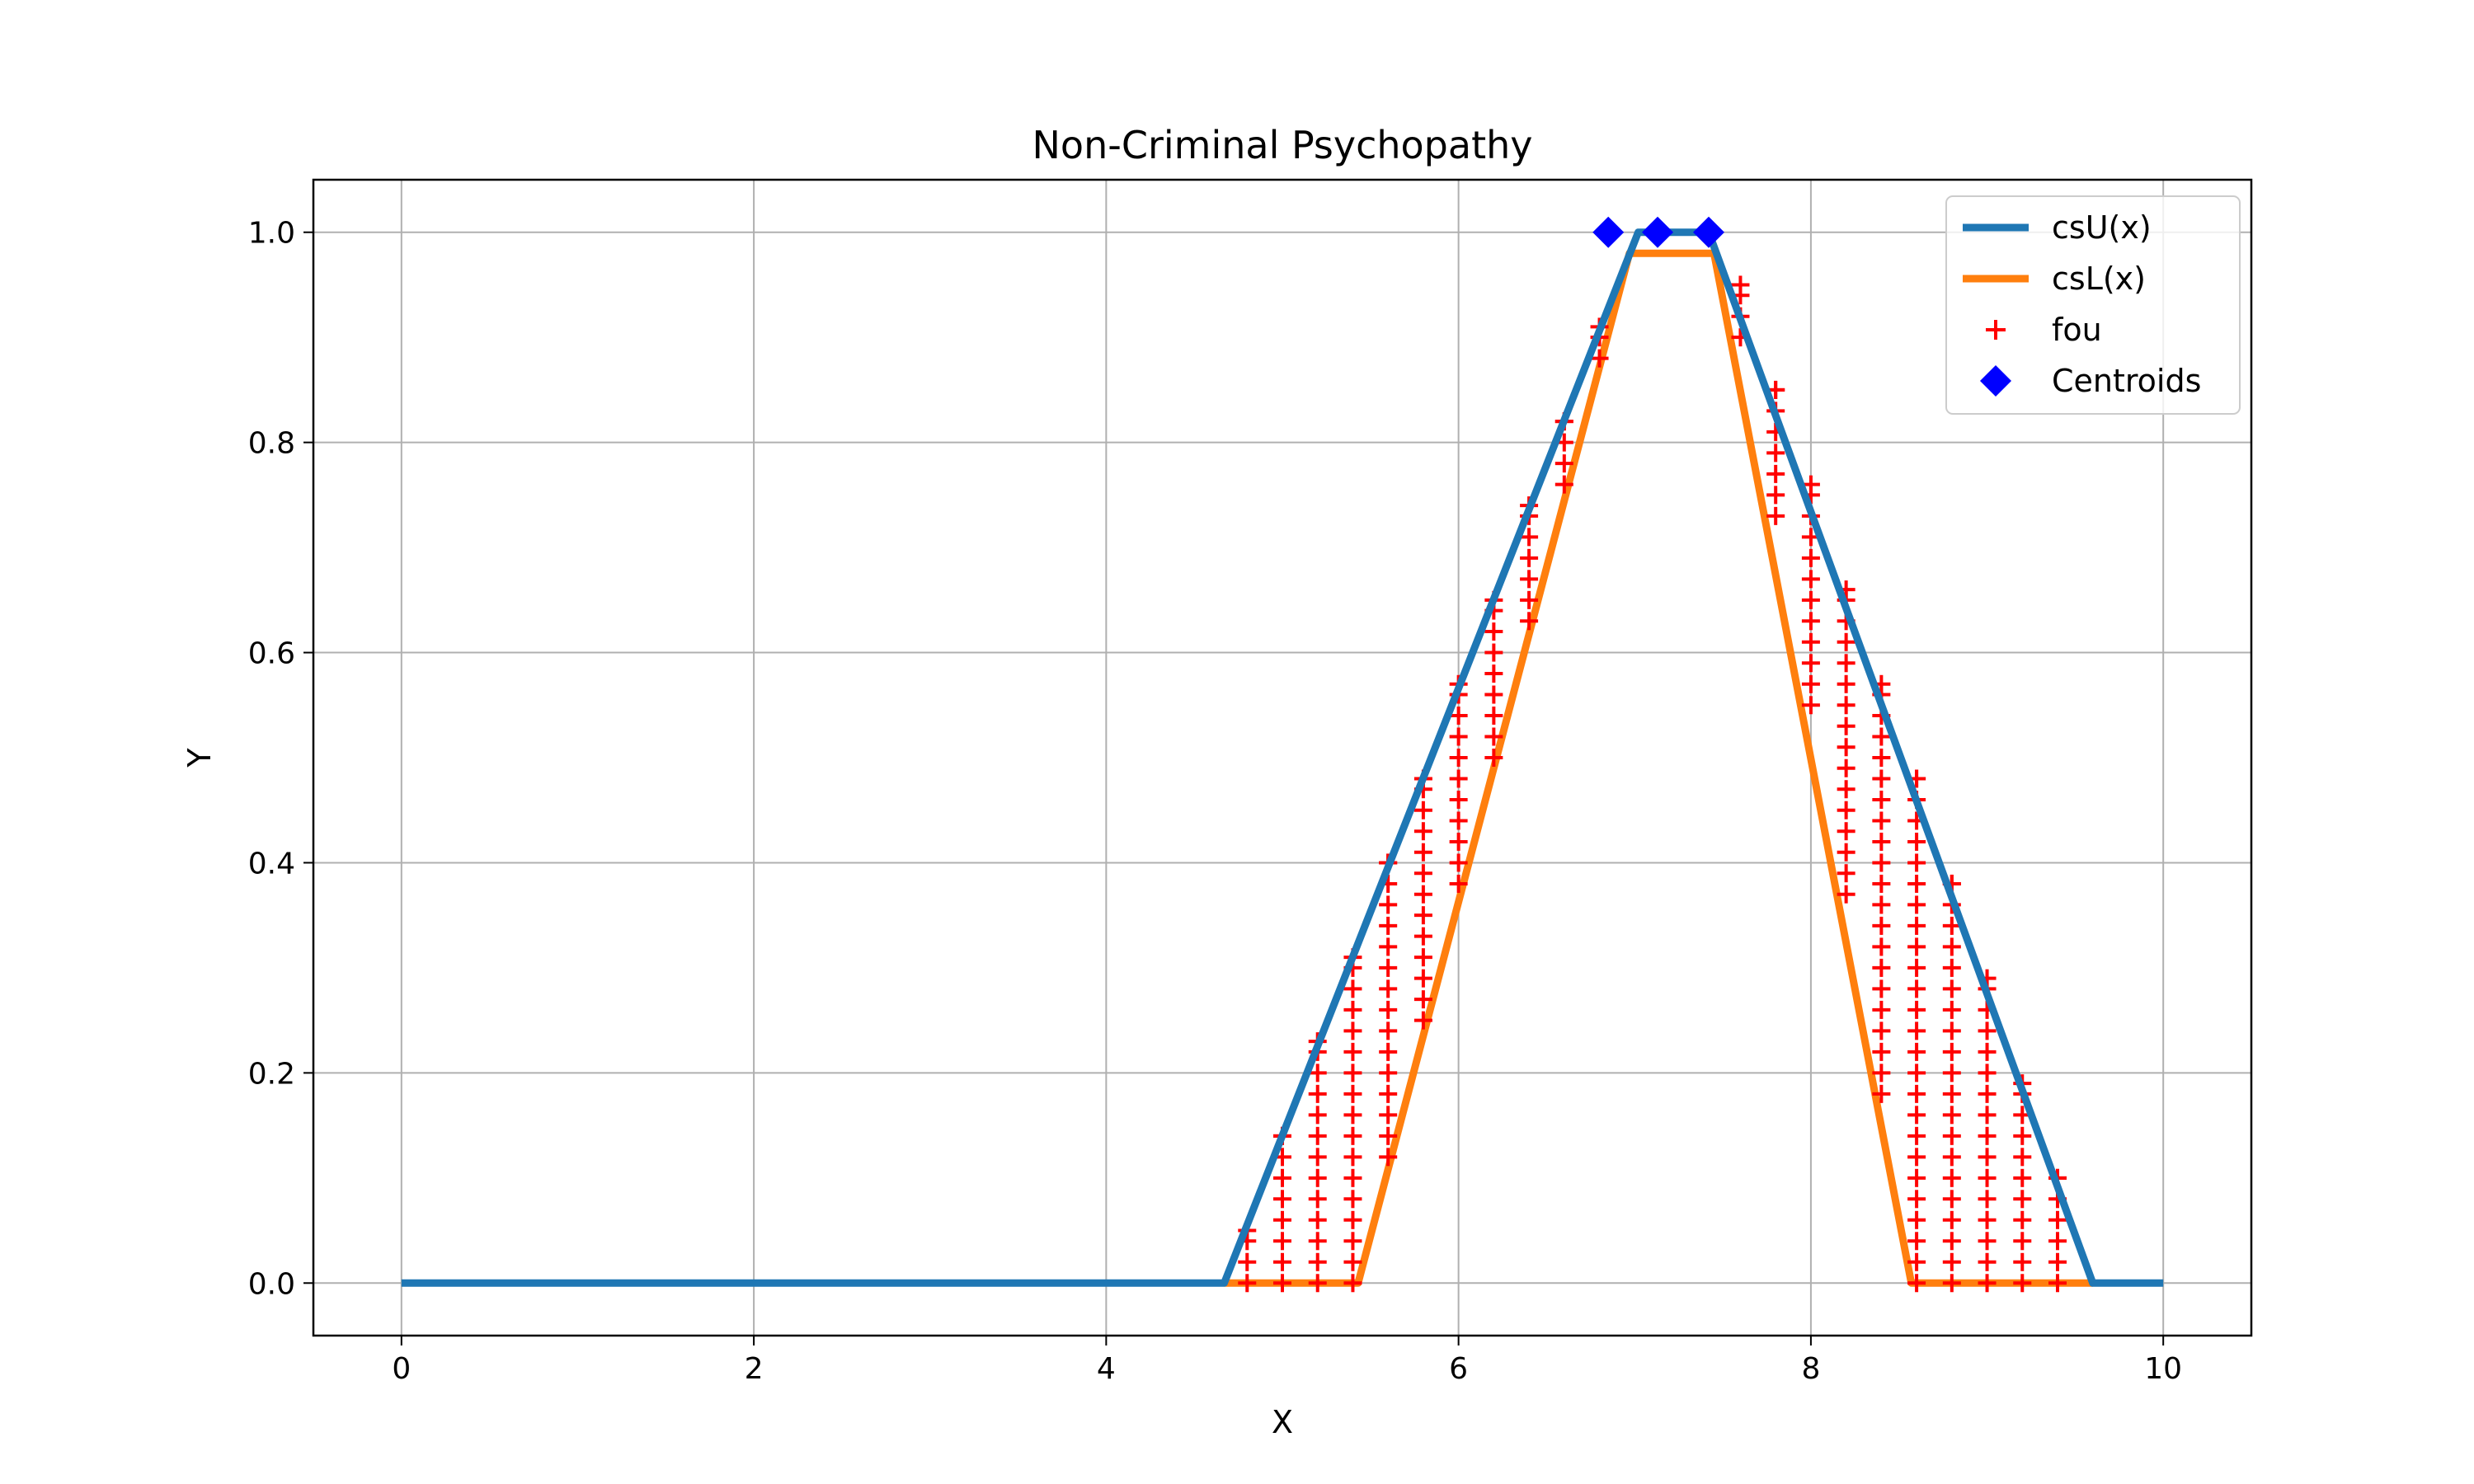 This screenshot has height=1484, width=2474. Describe the element at coordinates (1458, 1369) in the screenshot. I see `x-tick-label: 6` at that location.